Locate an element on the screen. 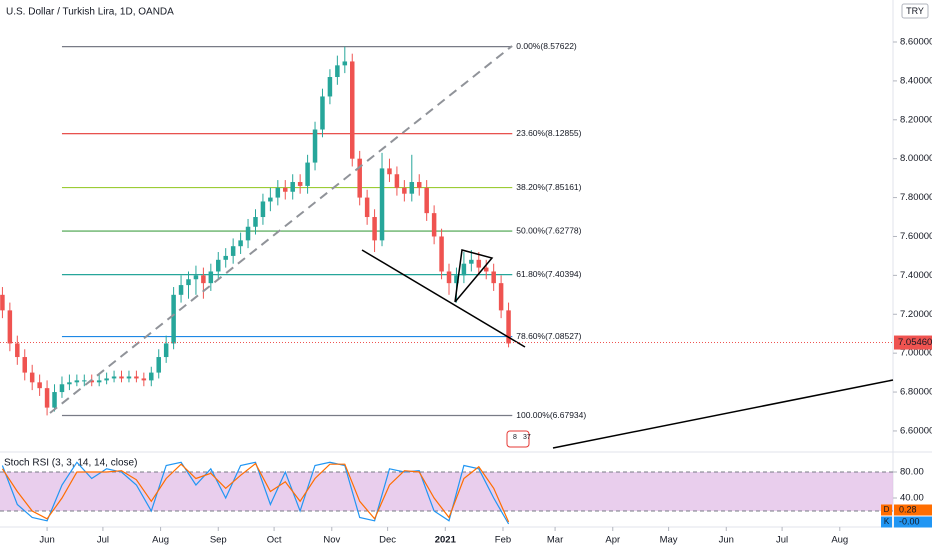  series-name: K is located at coordinates (887, 521).